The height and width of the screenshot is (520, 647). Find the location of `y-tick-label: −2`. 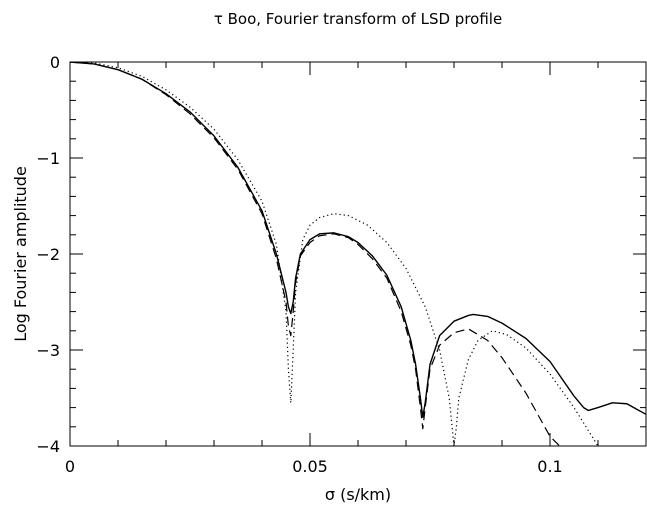

y-tick-label: −2 is located at coordinates (48, 254).